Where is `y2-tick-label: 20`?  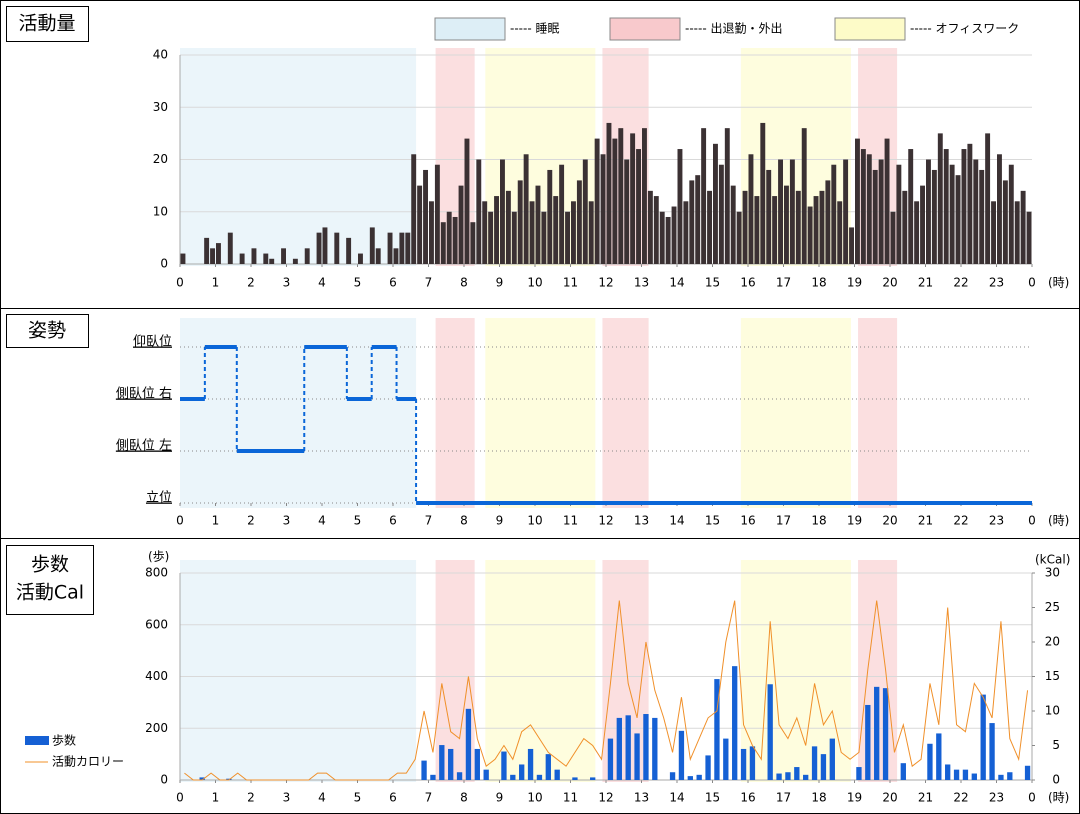 y2-tick-label: 20 is located at coordinates (1052, 642).